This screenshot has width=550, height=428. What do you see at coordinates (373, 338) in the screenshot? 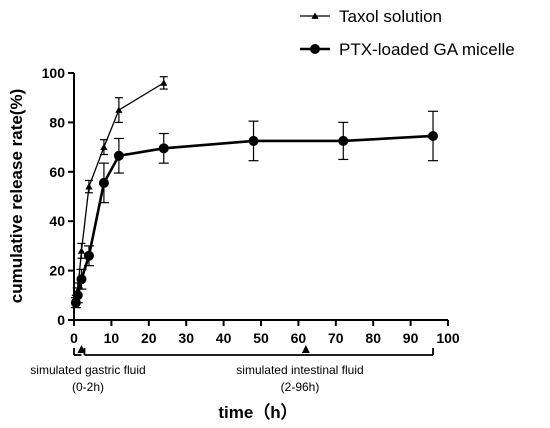
I see `x-tick-label: 80` at bounding box center [373, 338].